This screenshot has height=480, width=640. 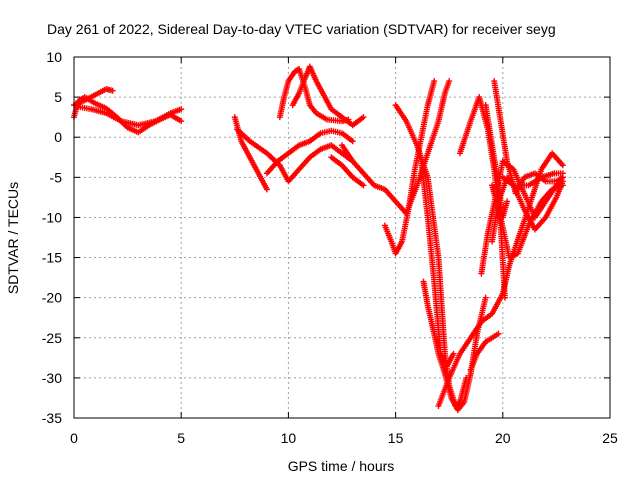 I want to click on x-axis-title: GPS time / hours, so click(x=341, y=466).